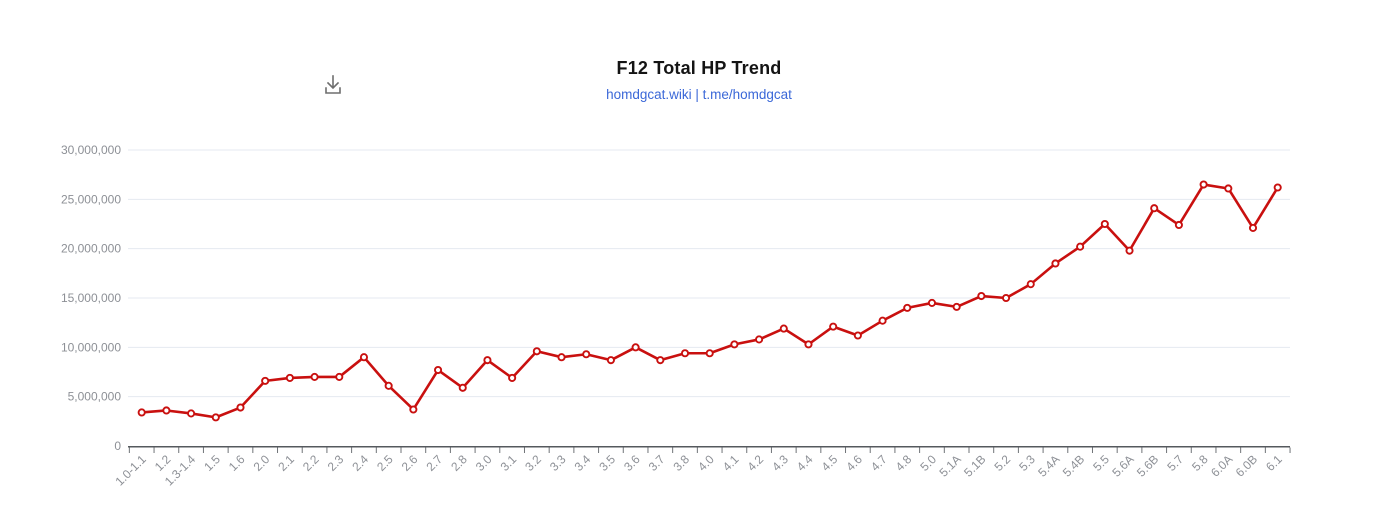  What do you see at coordinates (681, 463) in the screenshot?
I see `x-axis-tick-label: 3.8` at bounding box center [681, 463].